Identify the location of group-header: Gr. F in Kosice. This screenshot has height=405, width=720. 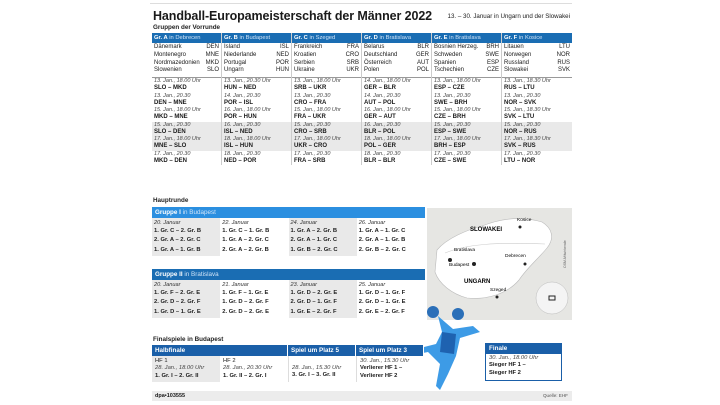
(537, 38).